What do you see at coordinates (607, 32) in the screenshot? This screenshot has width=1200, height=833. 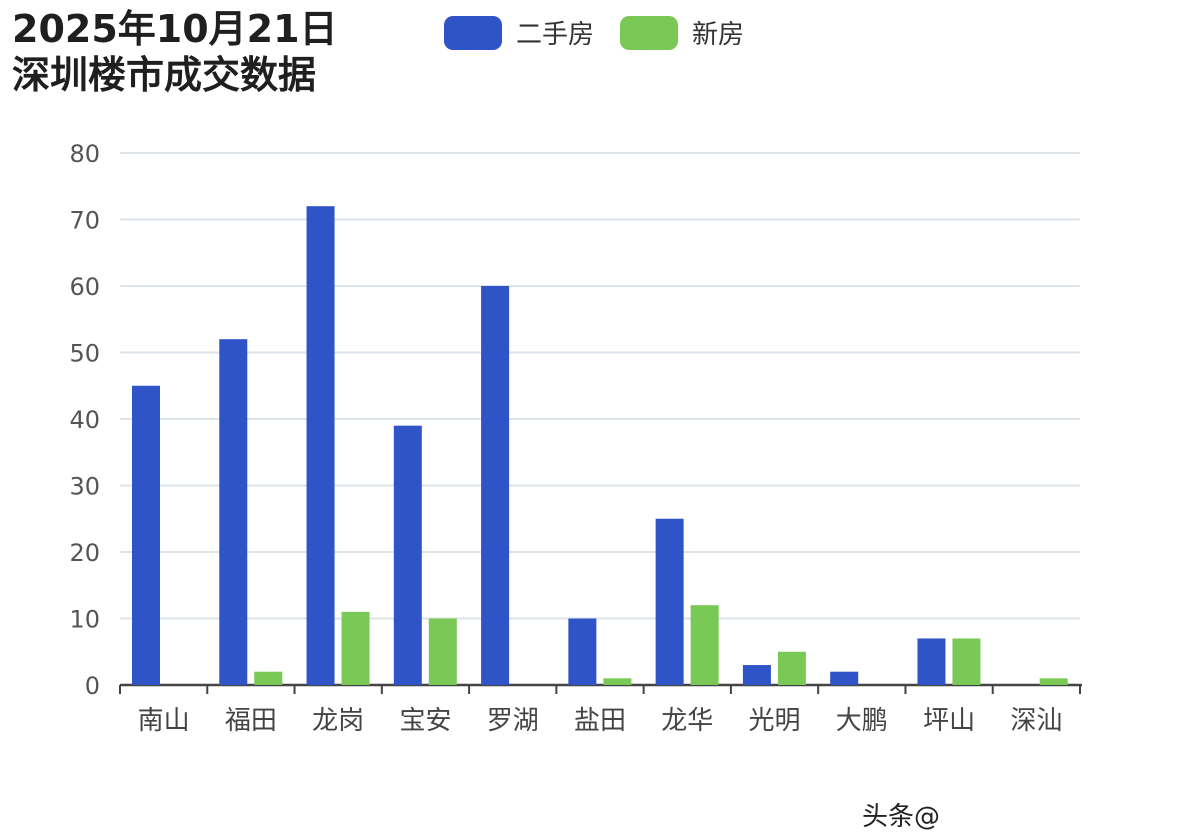 I see `legend: 二手房 新房` at bounding box center [607, 32].